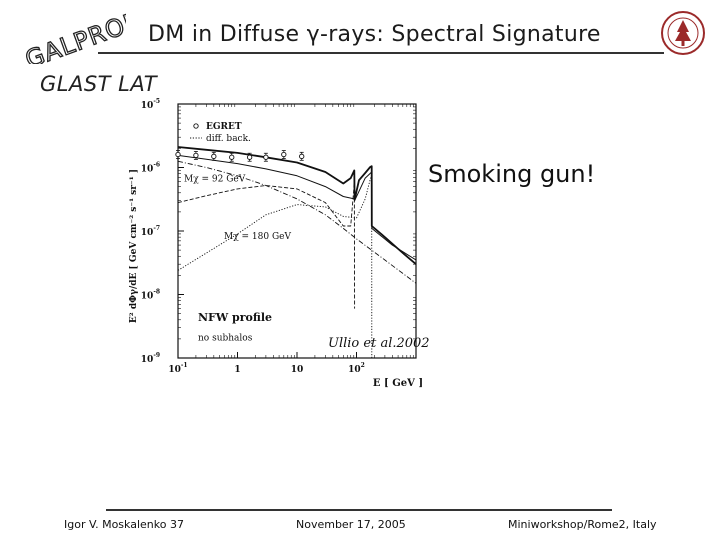  I want to click on series-layer, so click(297, 252).